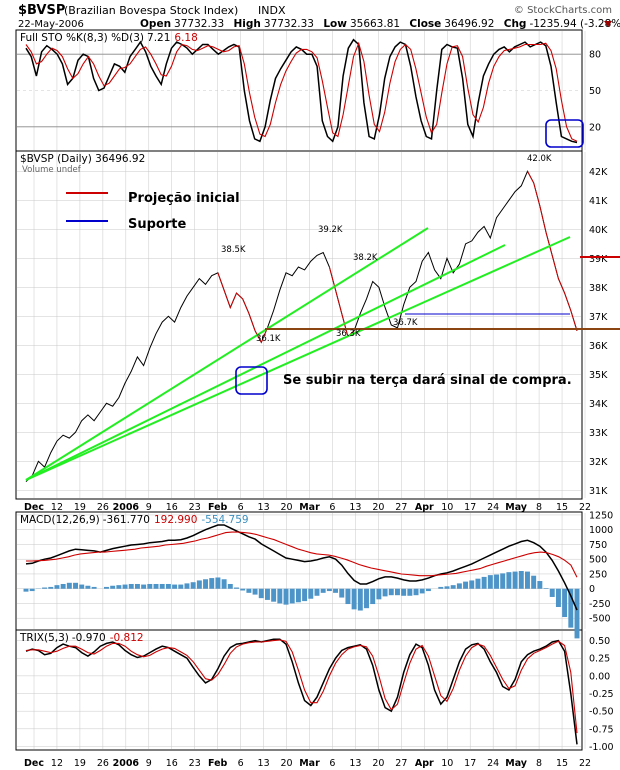 Image resolution: width=620 pixels, height=770 pixels. I want to click on x-tick-label-bottom-price-3: 26, so click(103, 507).